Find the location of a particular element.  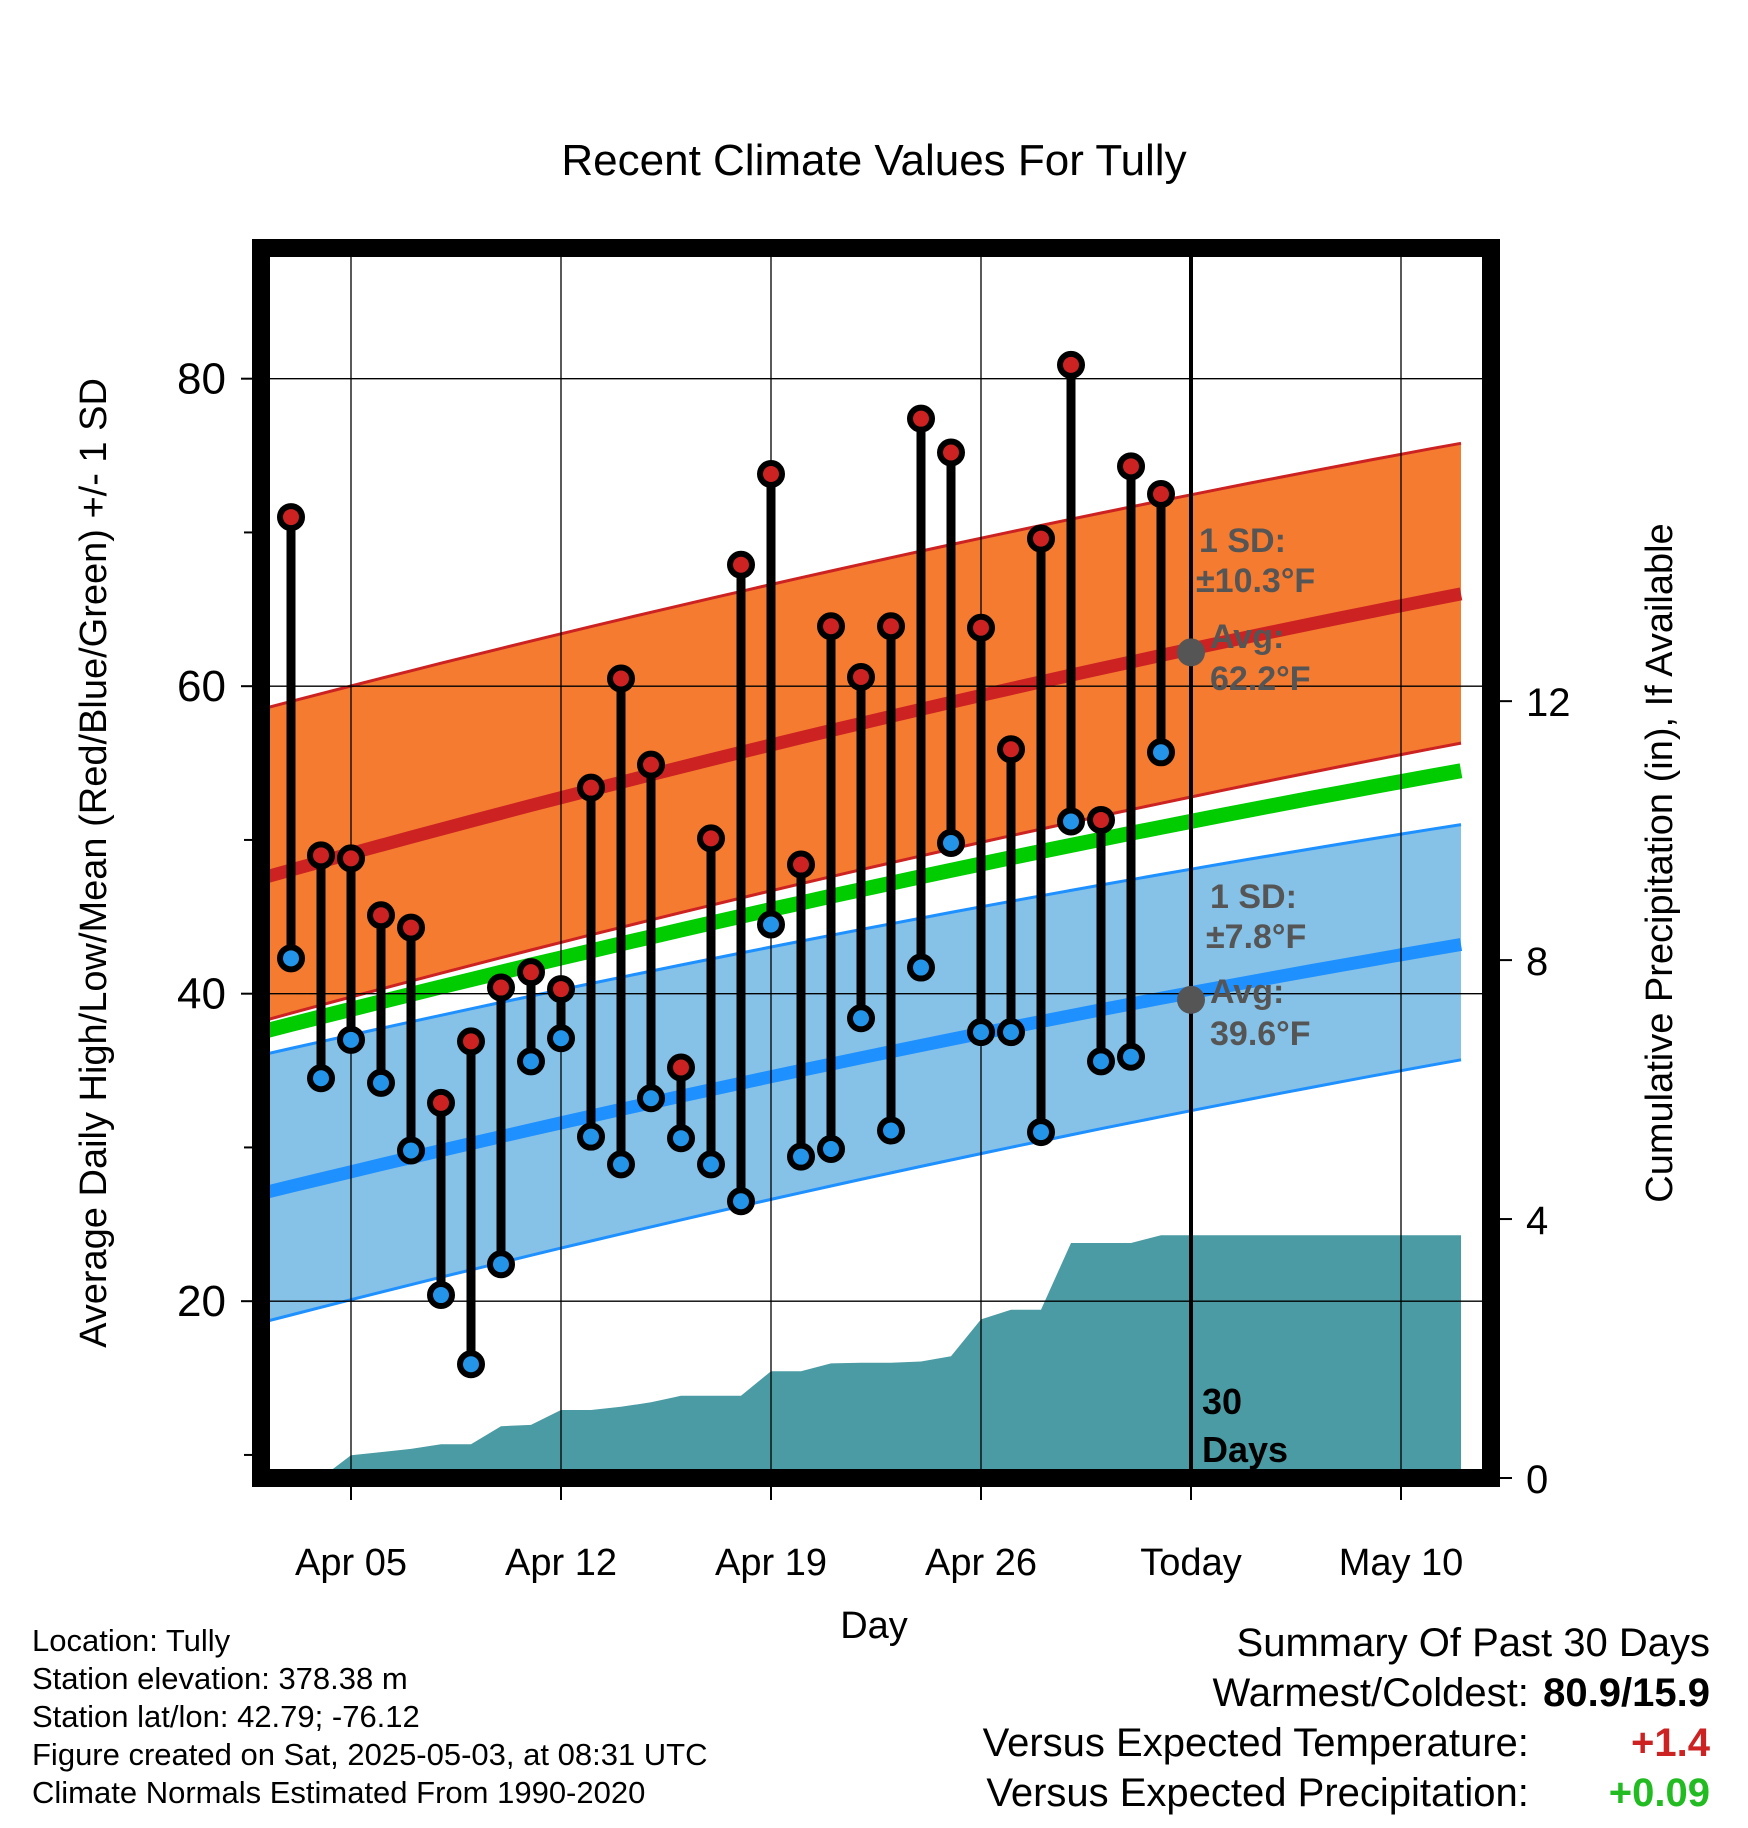

summary-warm-cold: Warmest/Coldest: 80.9/15.9 is located at coordinates (1347, 1693).